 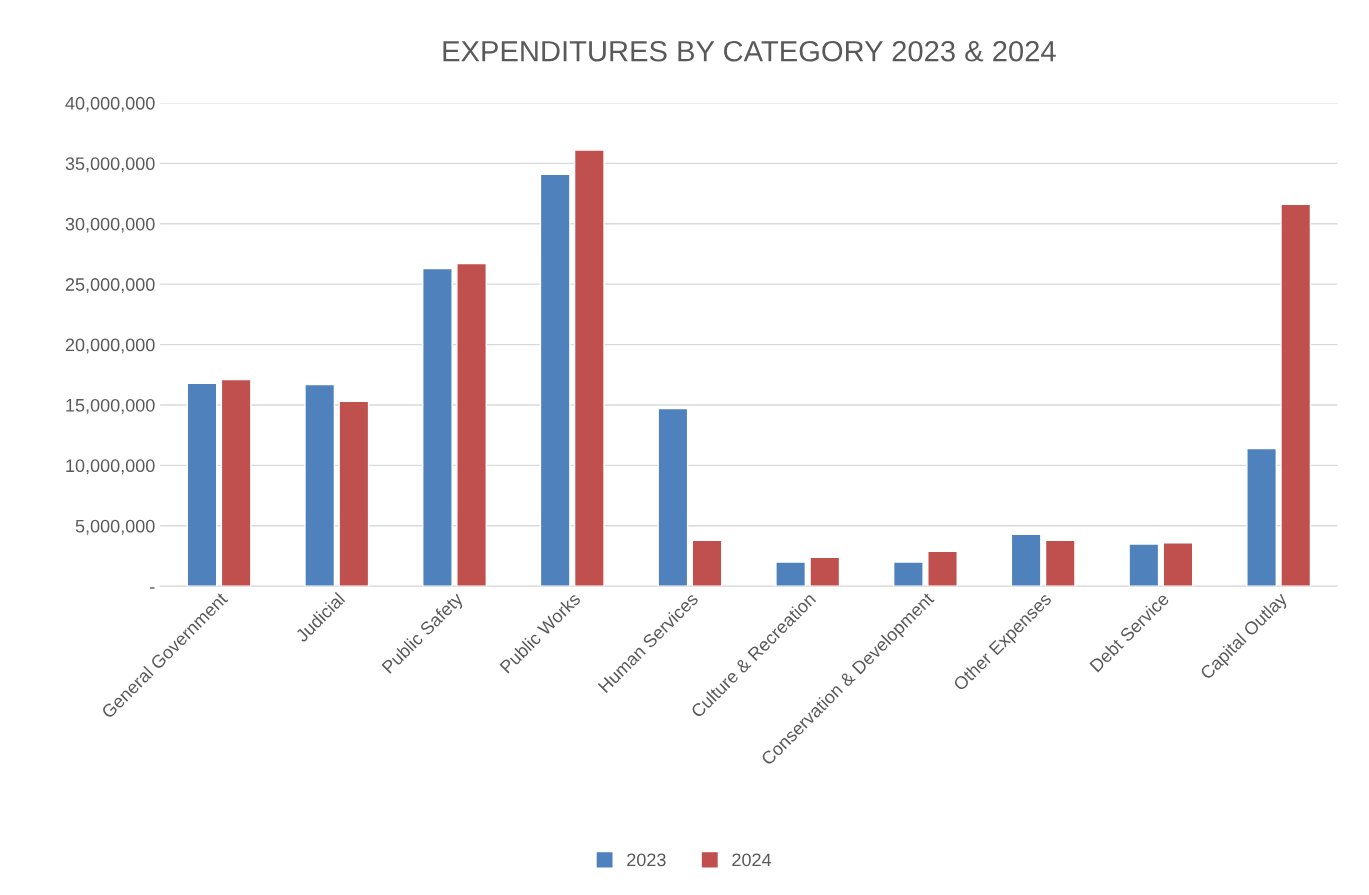 What do you see at coordinates (110, 406) in the screenshot?
I see `y-tick-label: 15,000,000` at bounding box center [110, 406].